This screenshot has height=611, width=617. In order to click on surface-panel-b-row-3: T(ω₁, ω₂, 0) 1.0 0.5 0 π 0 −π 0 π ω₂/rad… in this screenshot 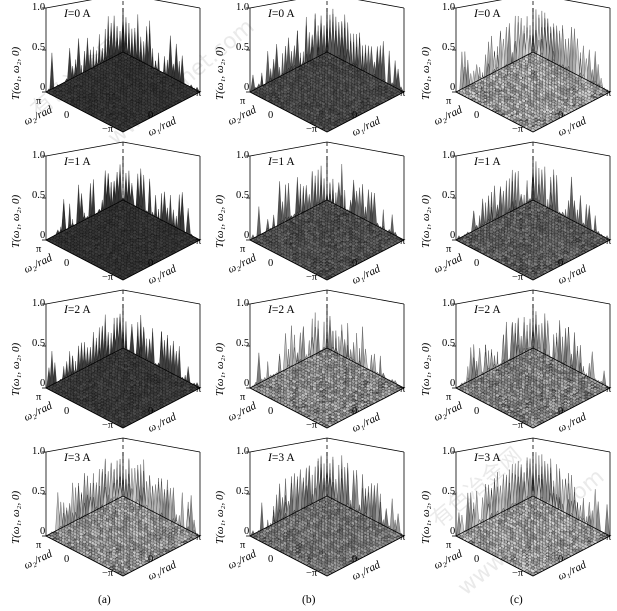, I will do `click(314, 366)`.